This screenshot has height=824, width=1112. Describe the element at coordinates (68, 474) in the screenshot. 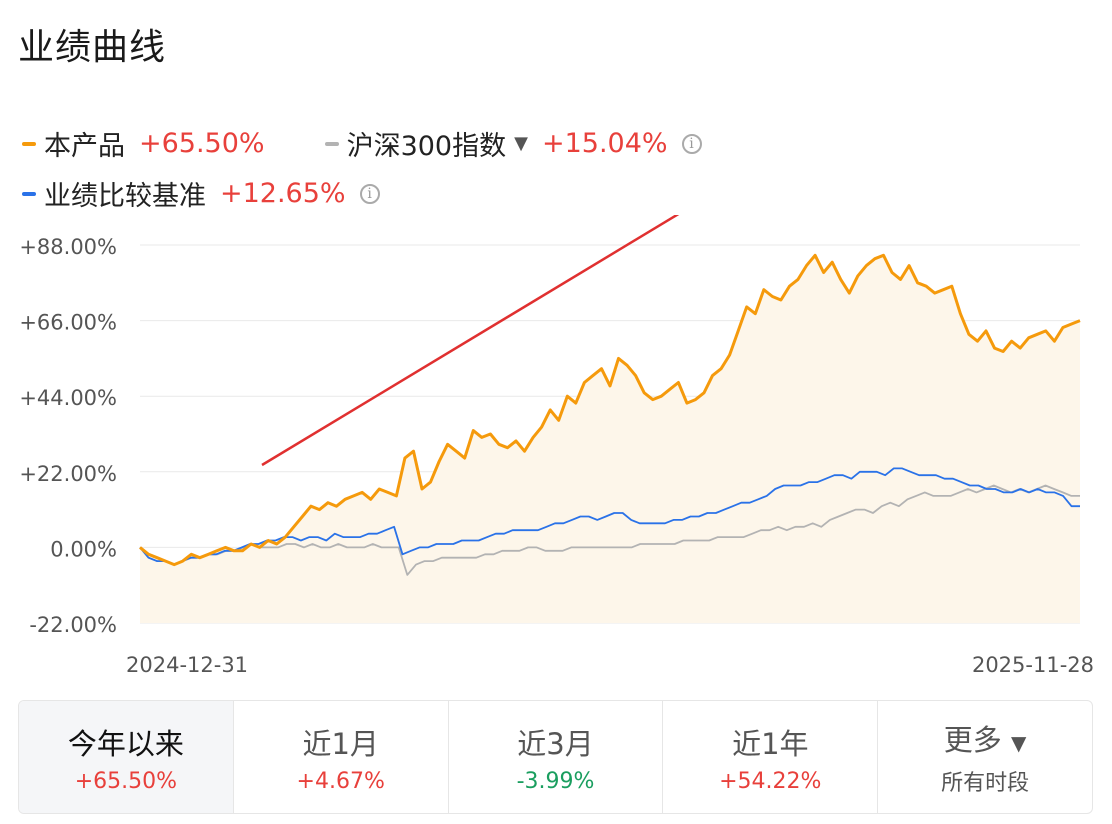

I see `y-tick-label: +22.00%` at that location.